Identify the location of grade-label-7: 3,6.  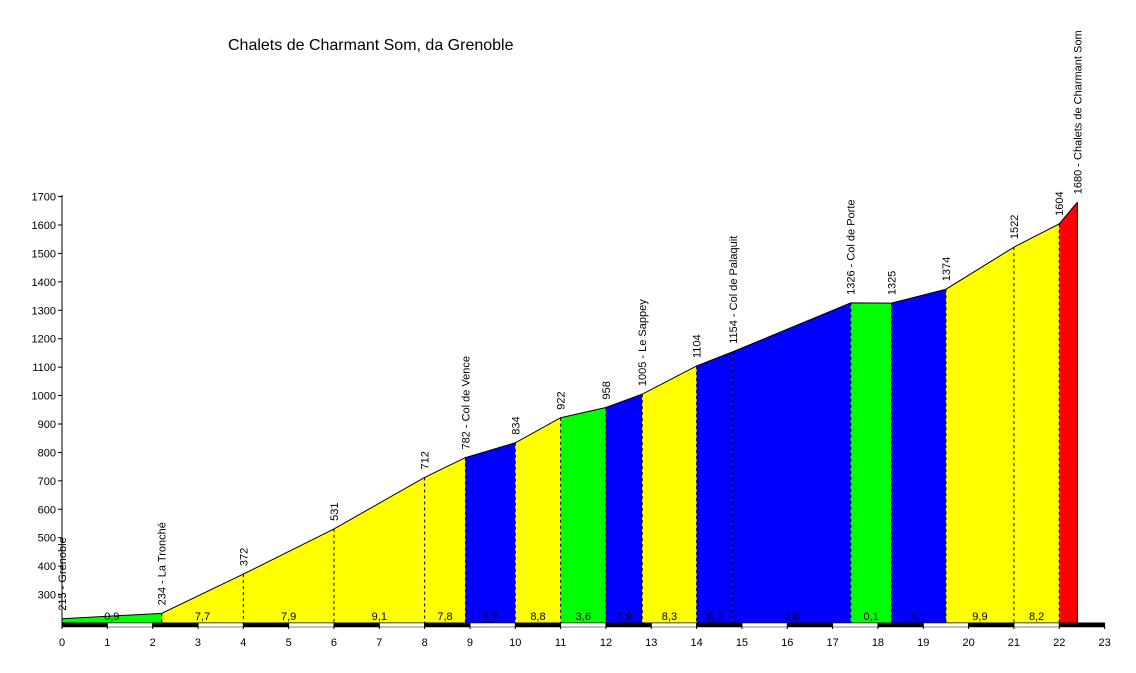
(583, 617).